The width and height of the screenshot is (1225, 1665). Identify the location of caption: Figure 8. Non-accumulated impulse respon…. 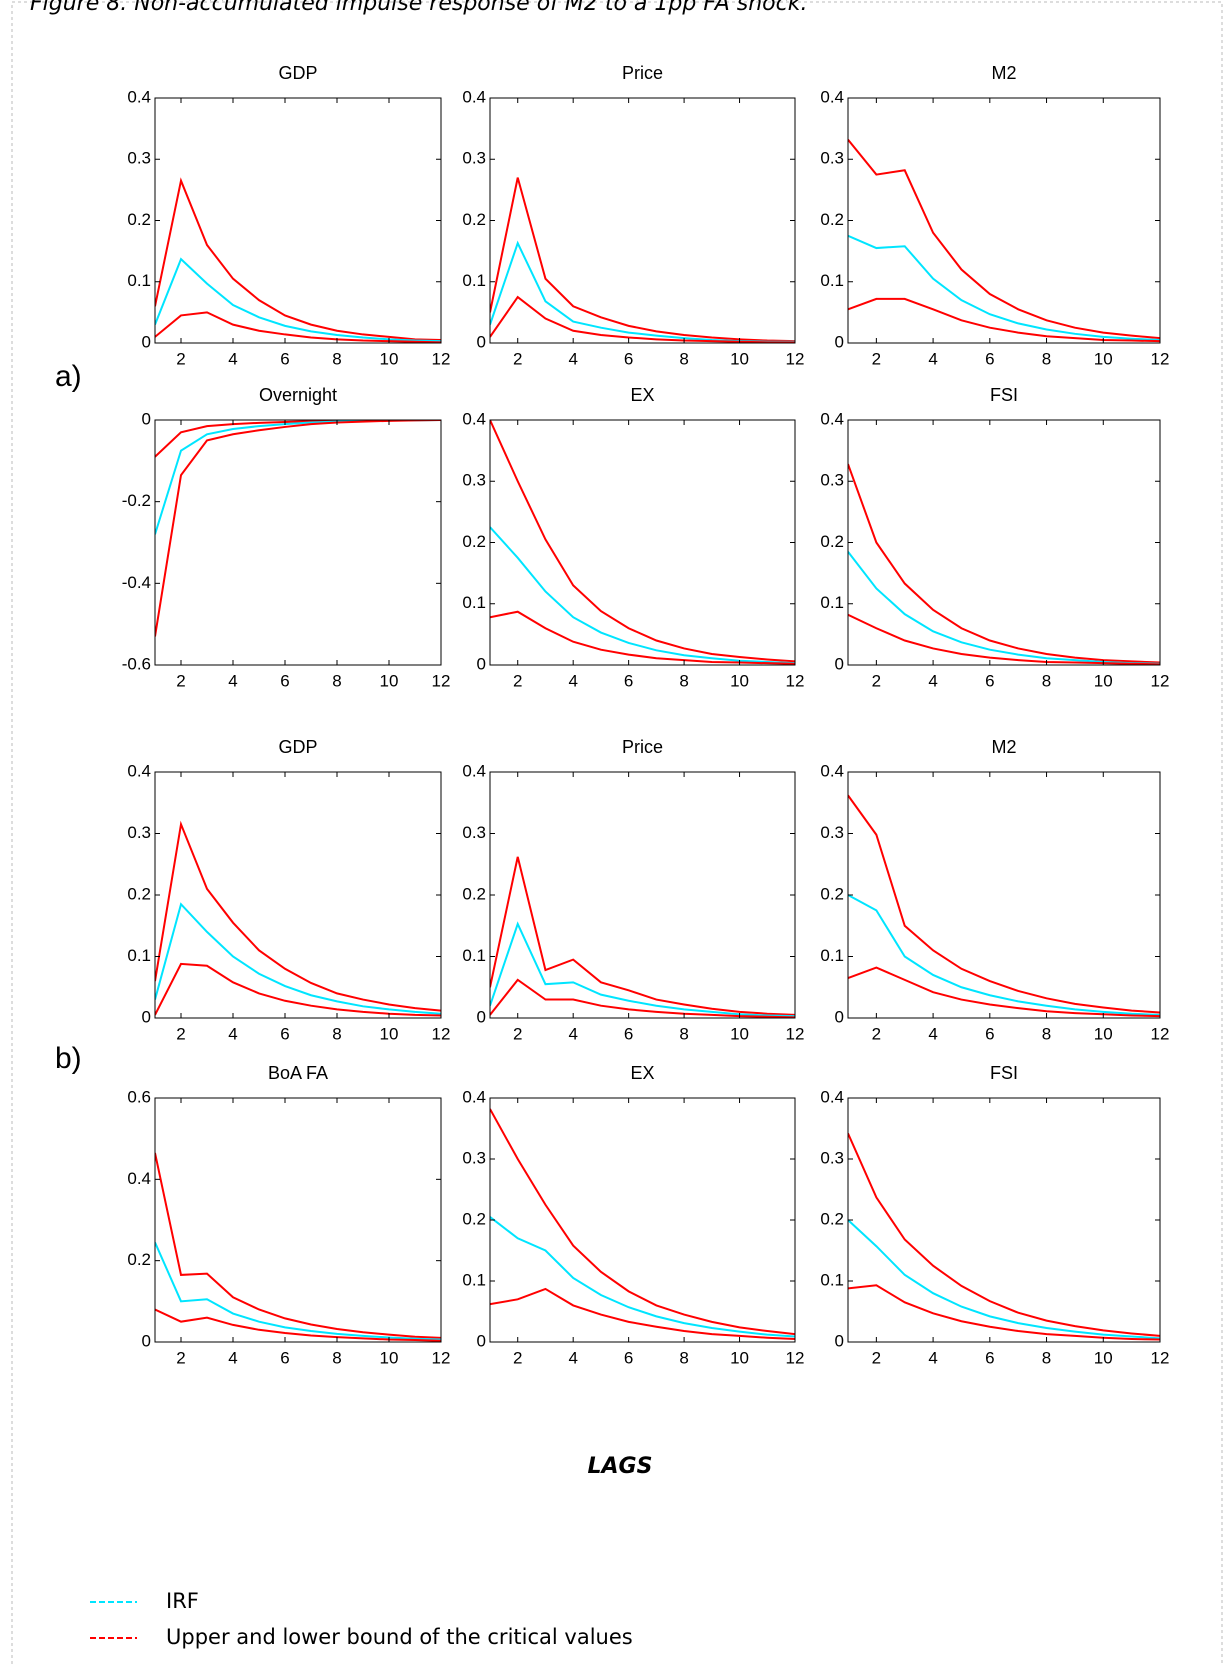
(418, 8).